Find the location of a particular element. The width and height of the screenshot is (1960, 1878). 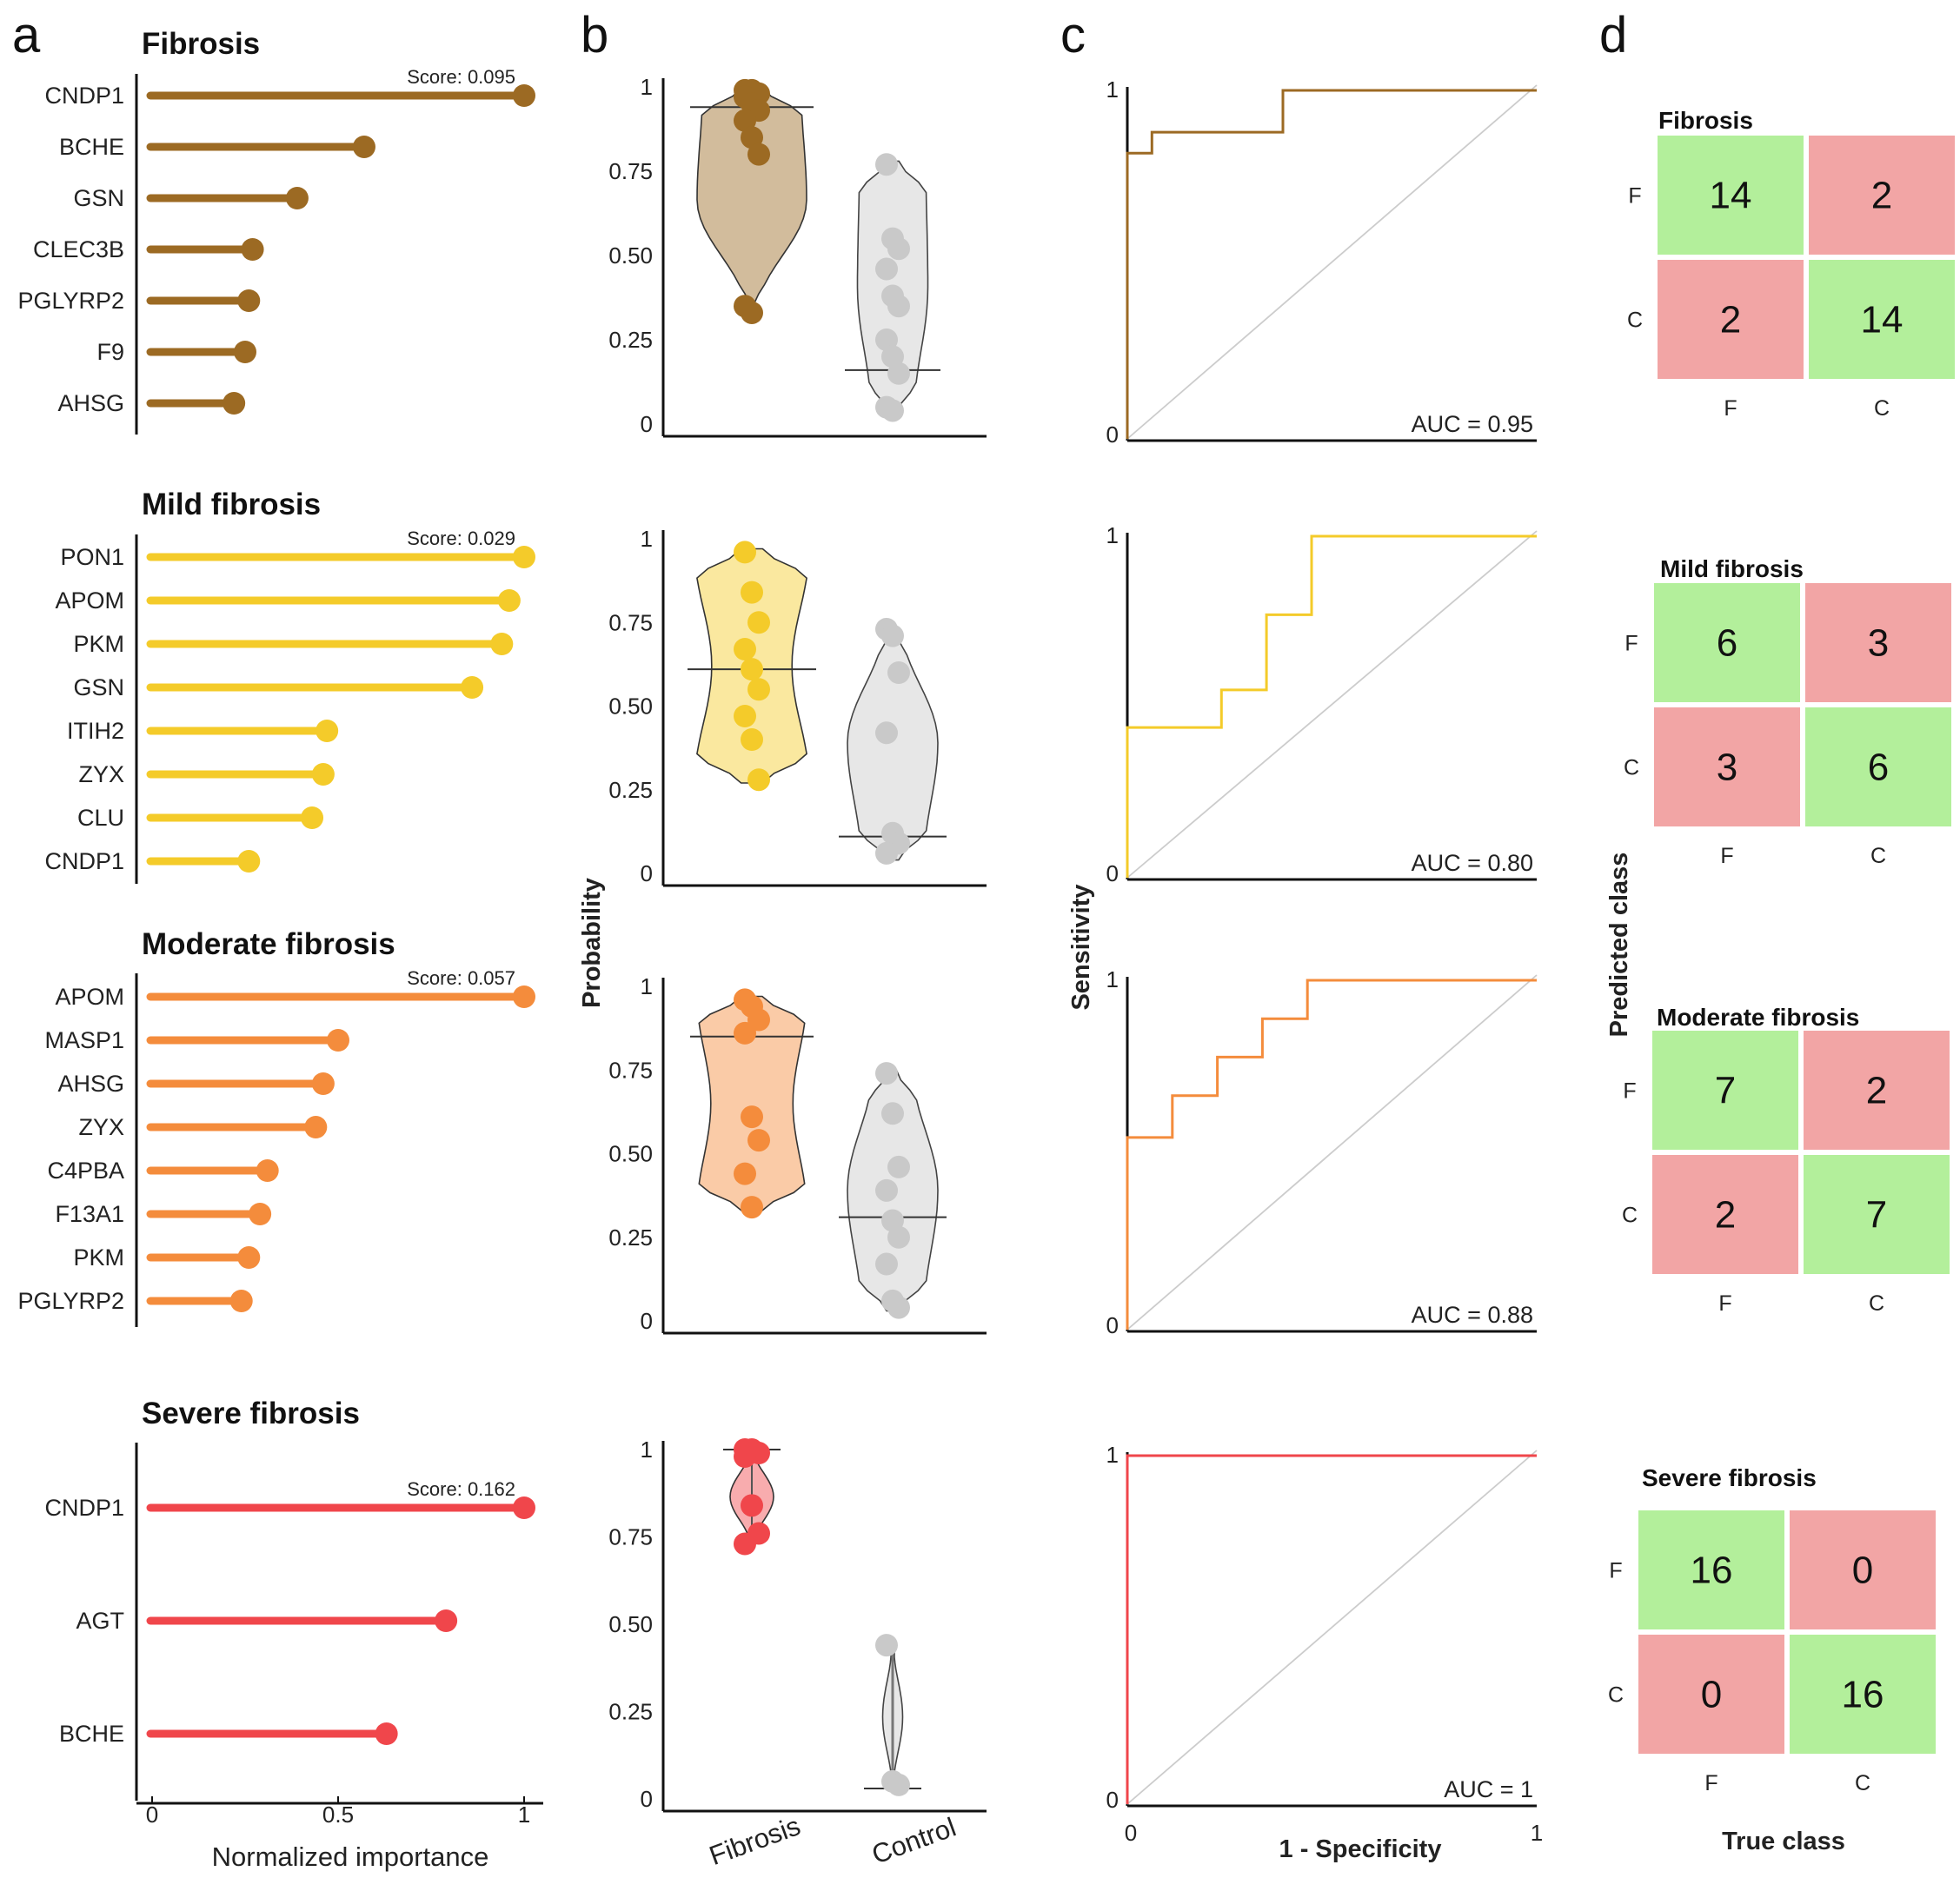

matrix-value: 0 is located at coordinates (1711, 1695).